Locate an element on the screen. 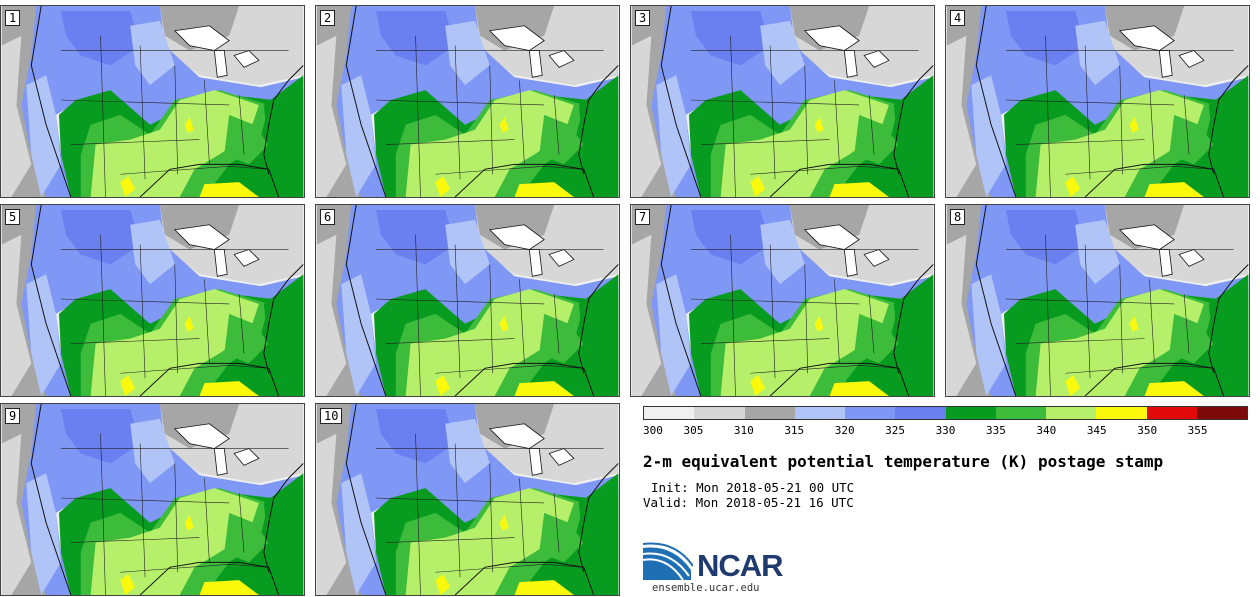 The height and width of the screenshot is (597, 1260). panel-label: 10 is located at coordinates (331, 416).